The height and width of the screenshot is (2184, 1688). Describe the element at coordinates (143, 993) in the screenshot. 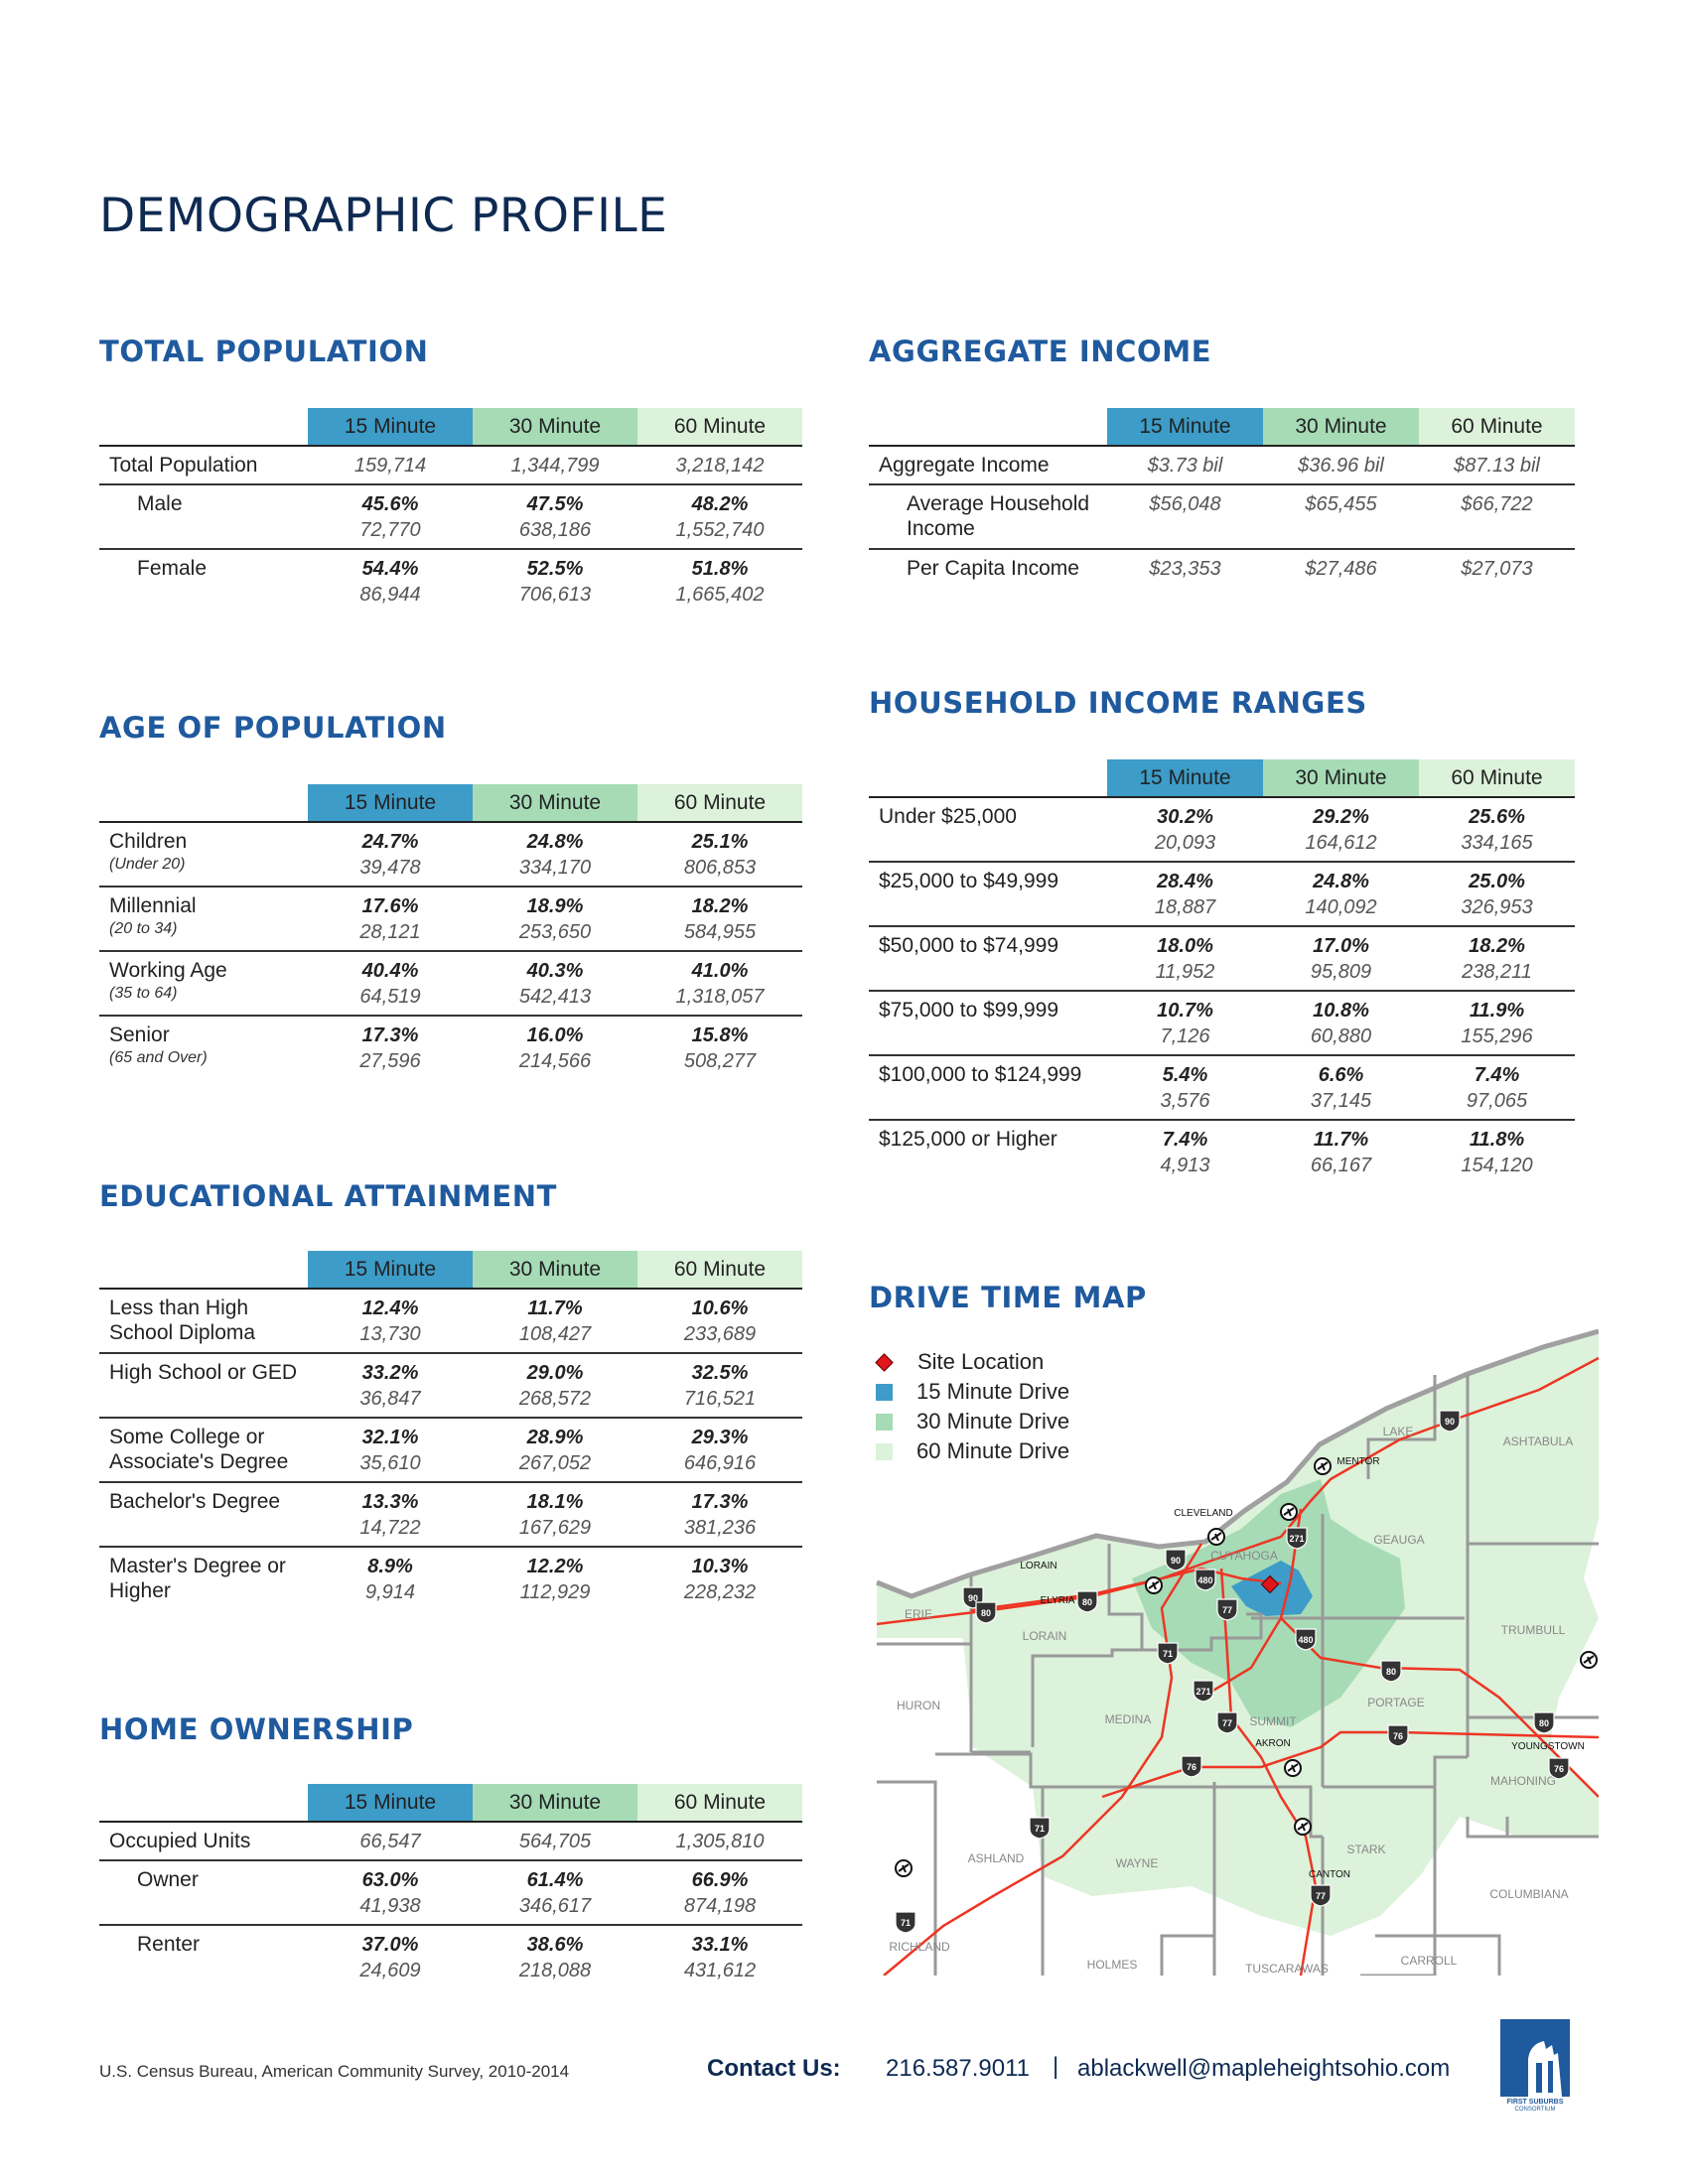

I see `row-sublabel: (35 to 64)` at that location.